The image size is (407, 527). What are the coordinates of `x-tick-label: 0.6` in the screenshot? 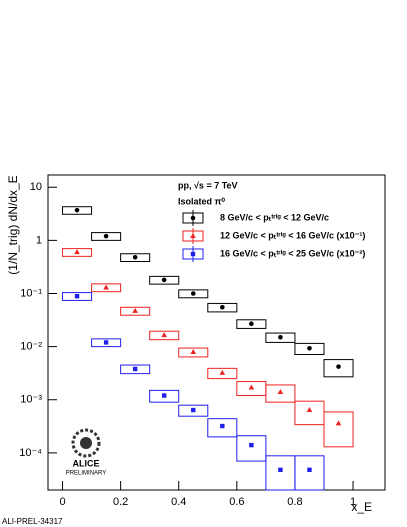 It's located at (236, 502).